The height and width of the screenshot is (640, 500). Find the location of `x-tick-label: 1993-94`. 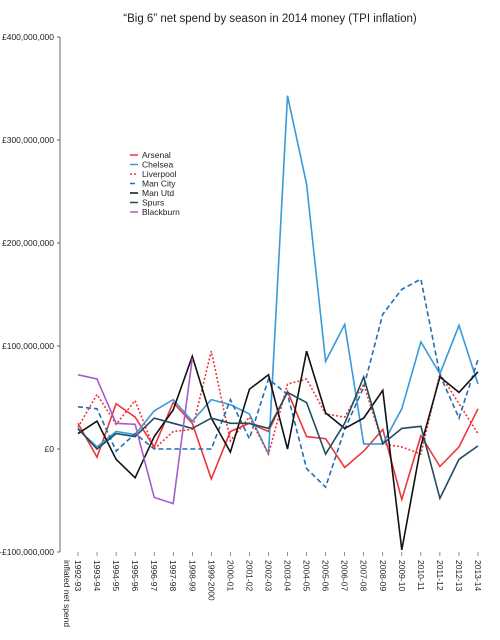

x-tick-label: 1993-94 is located at coordinates (97, 575).